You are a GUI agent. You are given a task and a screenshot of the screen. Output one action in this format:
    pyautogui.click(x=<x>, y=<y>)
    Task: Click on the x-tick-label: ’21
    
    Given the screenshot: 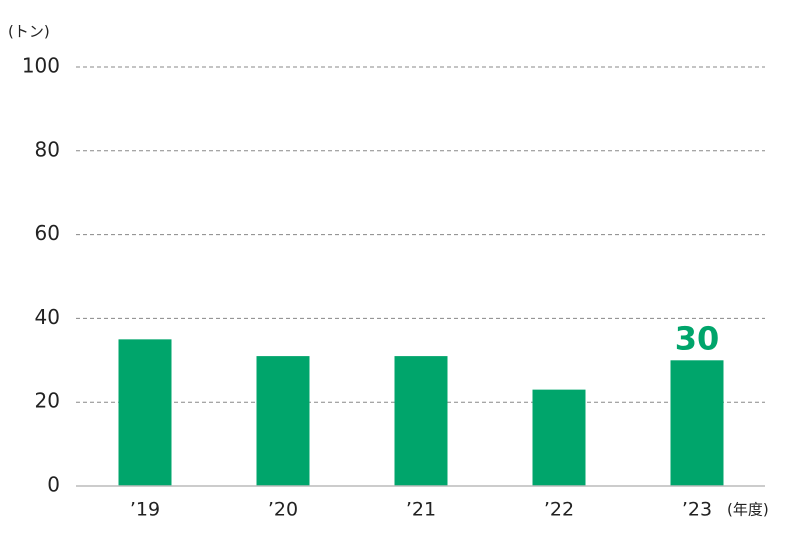 What is the action you would take?
    pyautogui.click(x=421, y=510)
    